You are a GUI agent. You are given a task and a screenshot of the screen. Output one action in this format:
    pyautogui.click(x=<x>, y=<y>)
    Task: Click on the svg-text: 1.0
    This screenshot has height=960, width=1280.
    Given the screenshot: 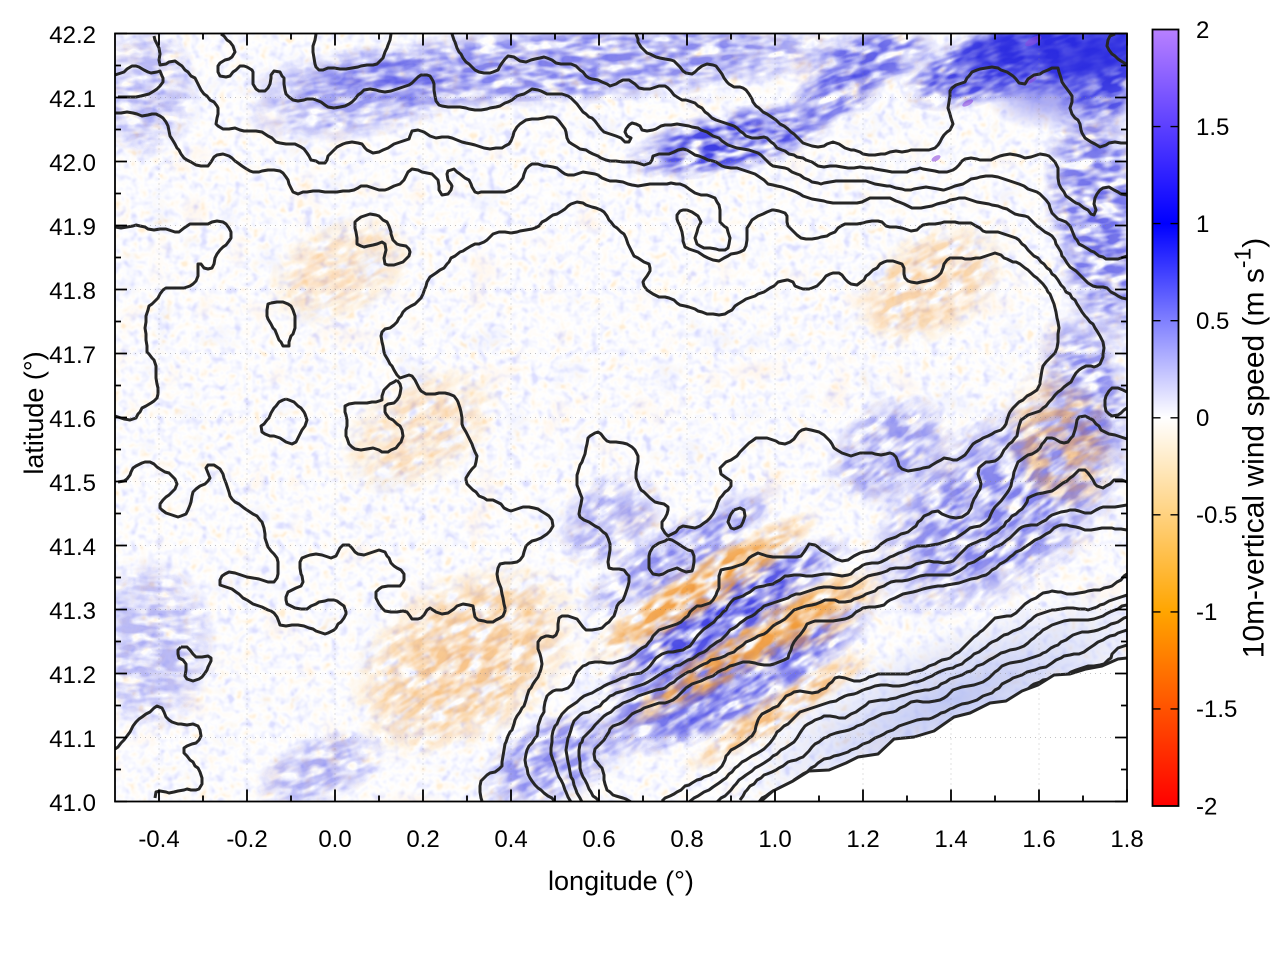 What is the action you would take?
    pyautogui.click(x=774, y=839)
    